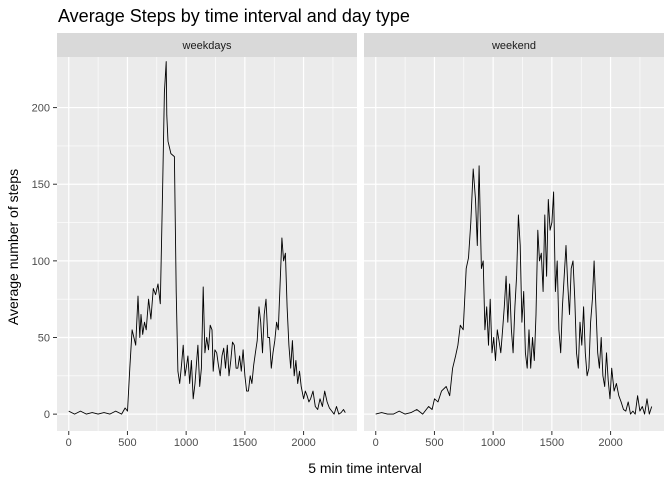 The width and height of the screenshot is (672, 480). I want to click on y-tick-label: 50, so click(44, 339).